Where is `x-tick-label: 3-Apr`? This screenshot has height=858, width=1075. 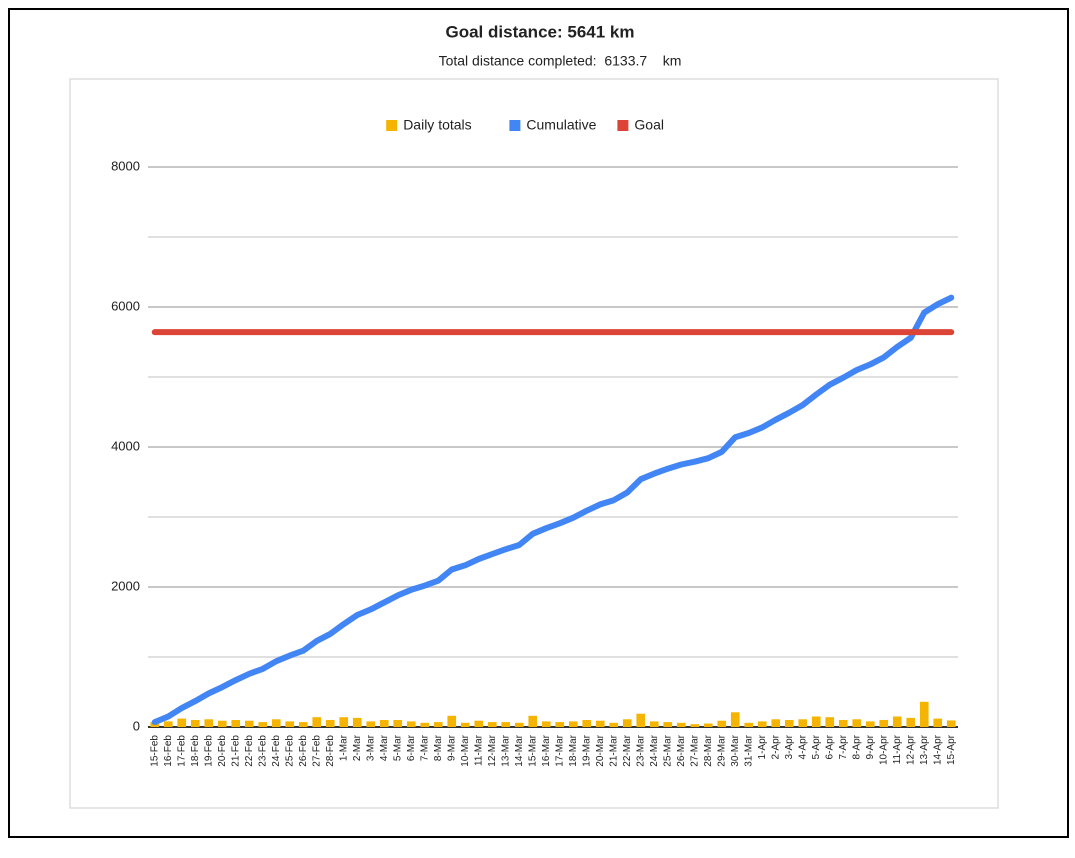 x-tick-label: 3-Apr is located at coordinates (789, 746).